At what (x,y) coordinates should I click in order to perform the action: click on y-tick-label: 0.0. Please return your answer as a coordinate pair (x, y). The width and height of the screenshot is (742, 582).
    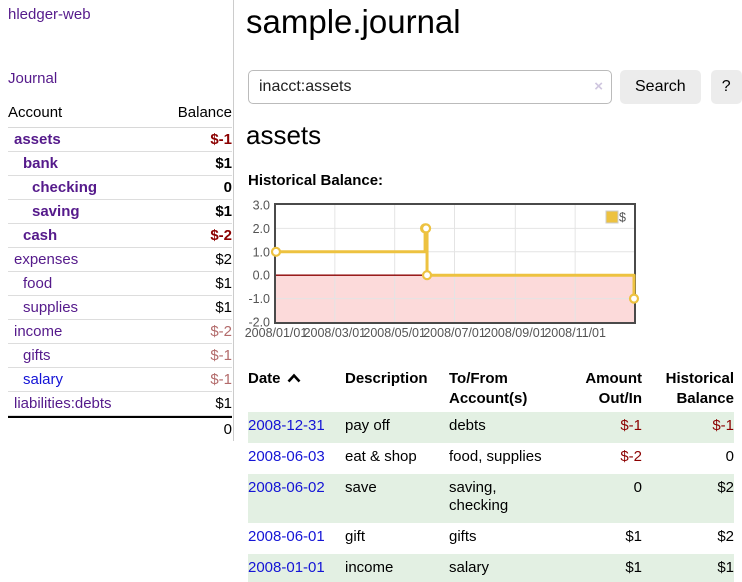
    Looking at the image, I should click on (261, 276).